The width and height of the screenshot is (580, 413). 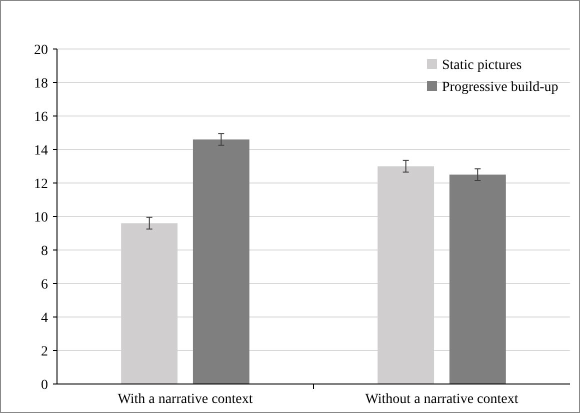 I want to click on y-tick-label: 20, so click(x=41, y=50).